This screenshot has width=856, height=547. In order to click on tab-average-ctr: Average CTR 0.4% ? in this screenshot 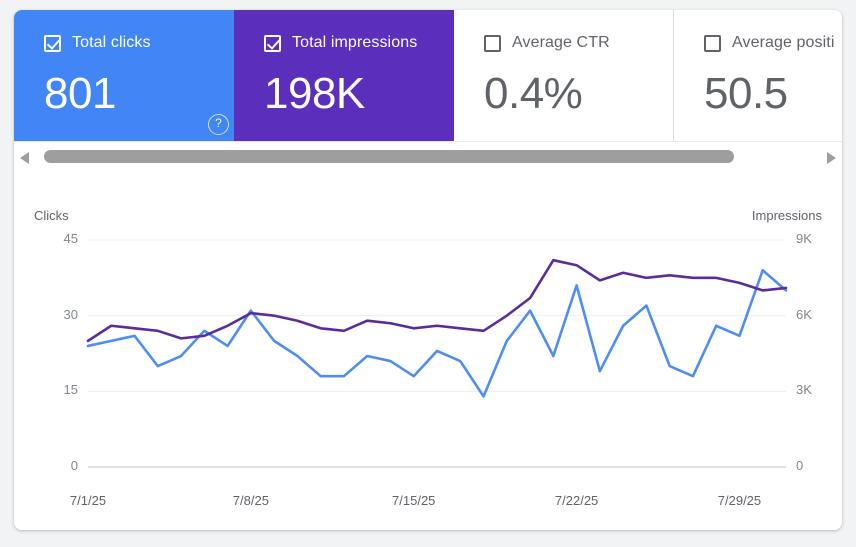, I will do `click(564, 75)`.